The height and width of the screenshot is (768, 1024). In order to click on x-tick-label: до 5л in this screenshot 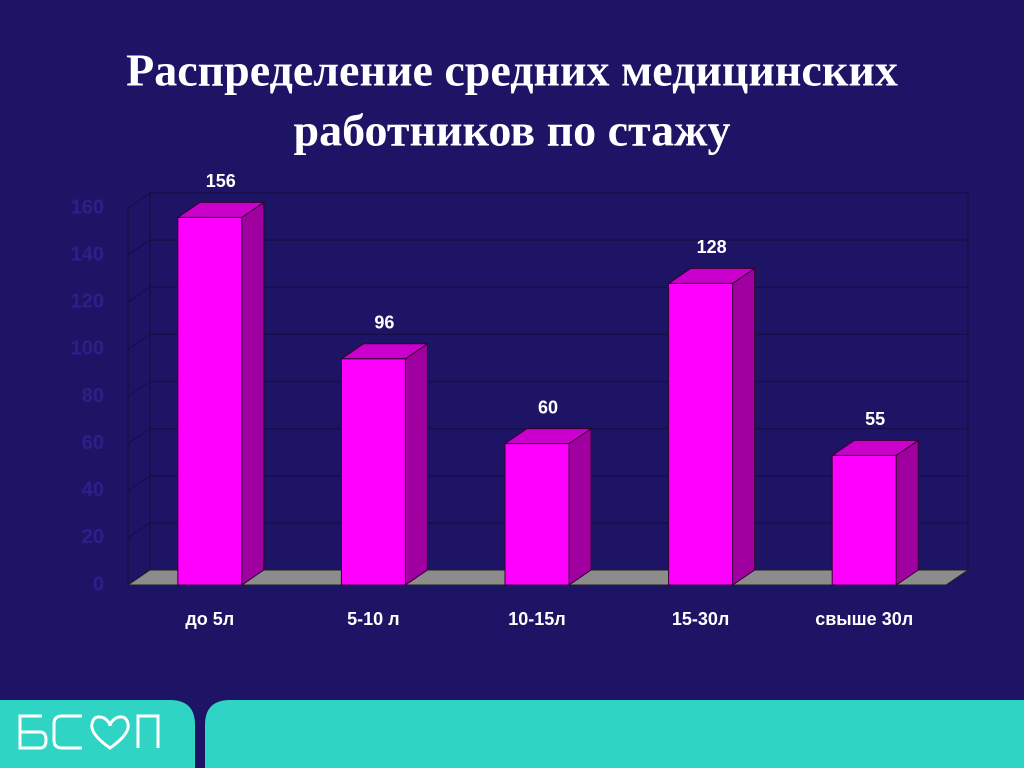, I will do `click(209, 619)`.